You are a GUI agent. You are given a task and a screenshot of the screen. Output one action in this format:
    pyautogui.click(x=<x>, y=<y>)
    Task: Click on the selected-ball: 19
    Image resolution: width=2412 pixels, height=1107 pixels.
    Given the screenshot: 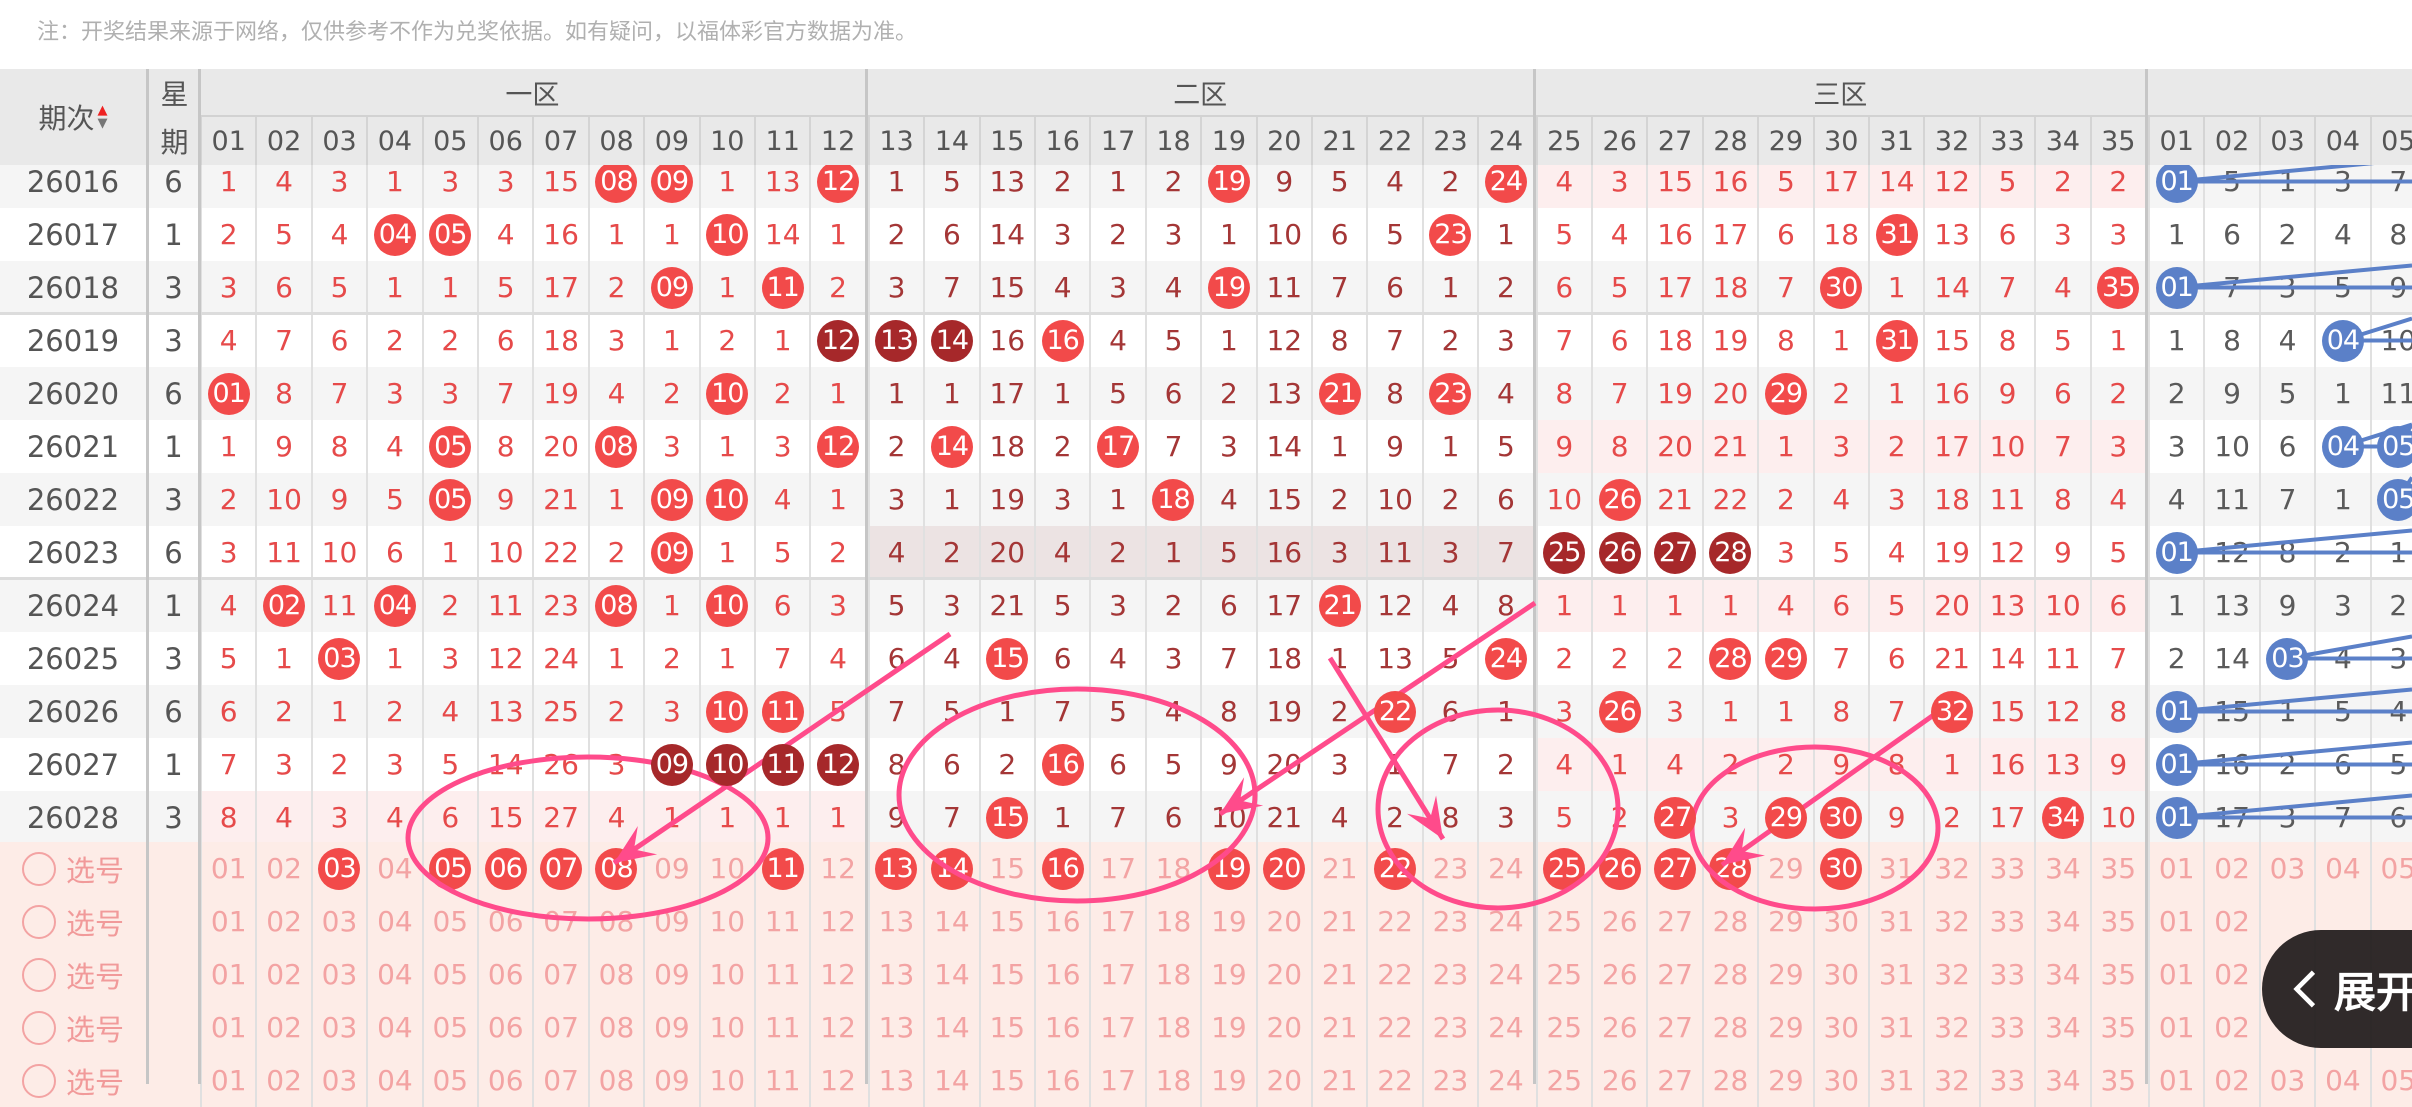 What is the action you would take?
    pyautogui.click(x=1229, y=869)
    